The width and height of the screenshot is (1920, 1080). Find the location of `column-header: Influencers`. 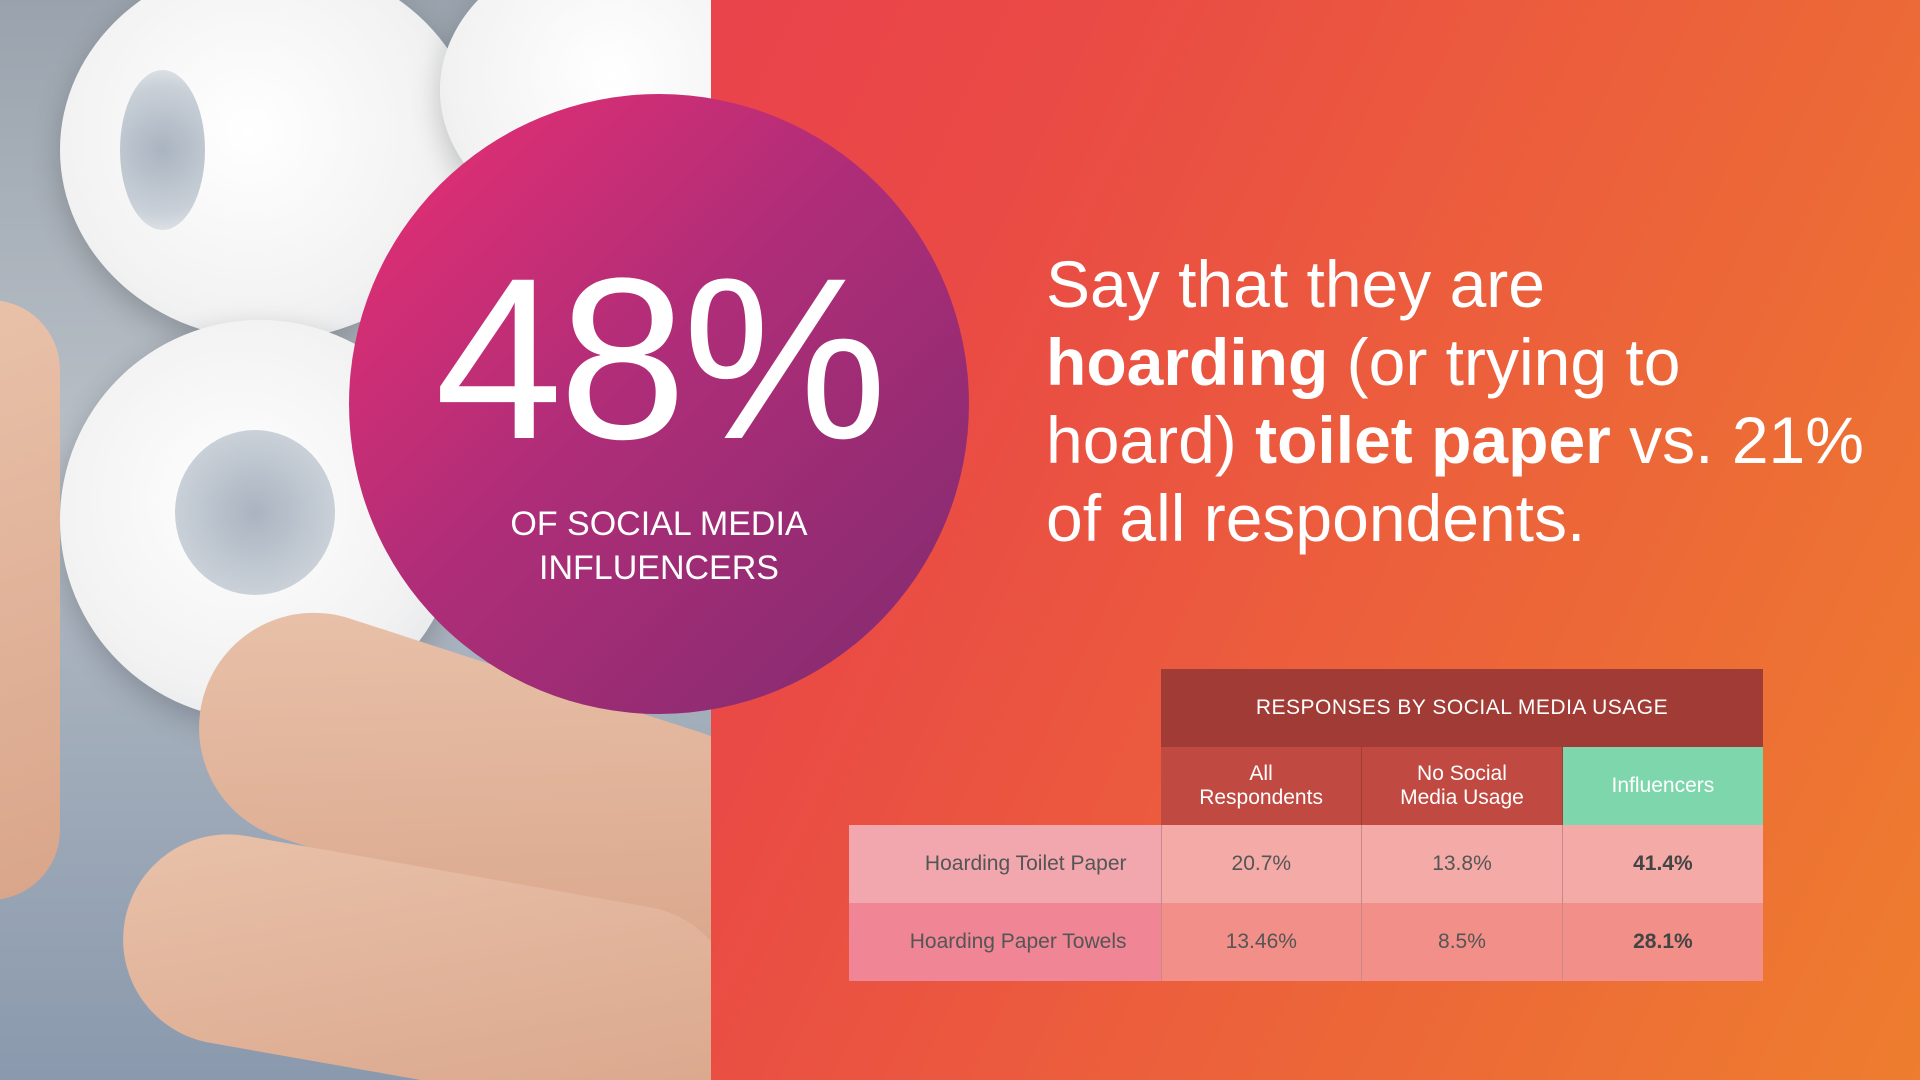

column-header: Influencers is located at coordinates (1662, 786).